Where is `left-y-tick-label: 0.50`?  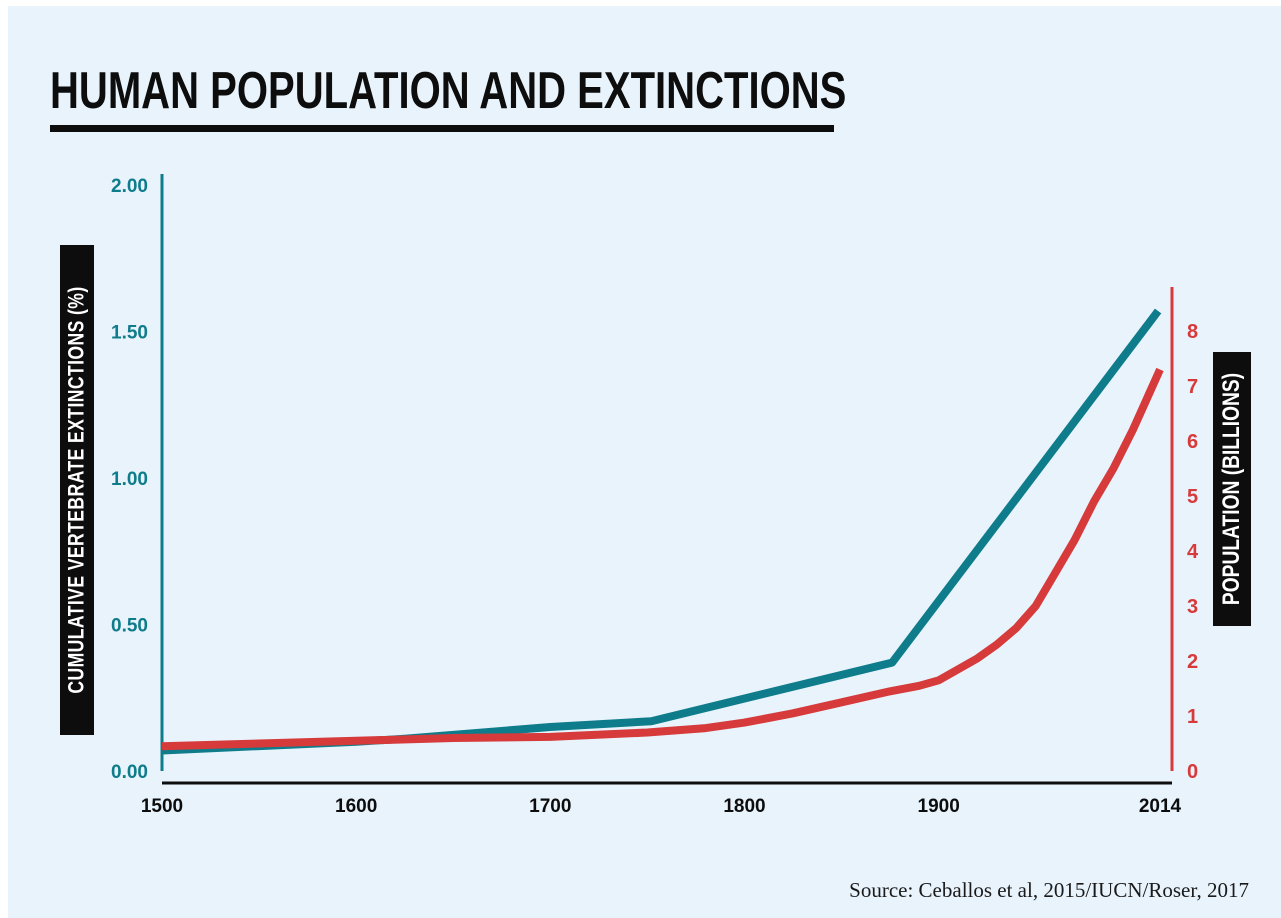
left-y-tick-label: 0.50 is located at coordinates (129, 626).